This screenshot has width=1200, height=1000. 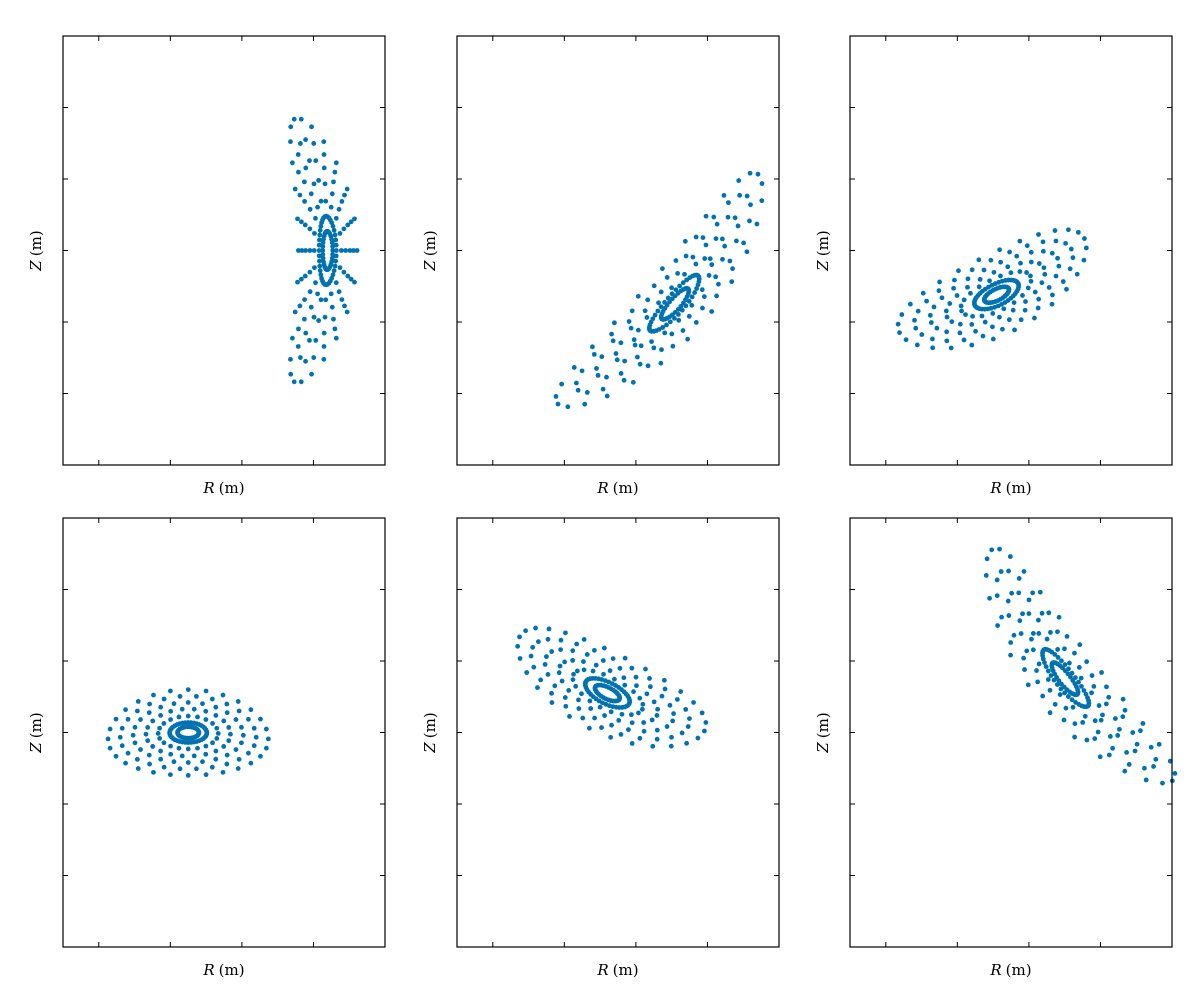 What do you see at coordinates (993, 266) in the screenshot?
I see `panel-3: R (m) Z(m)` at bounding box center [993, 266].